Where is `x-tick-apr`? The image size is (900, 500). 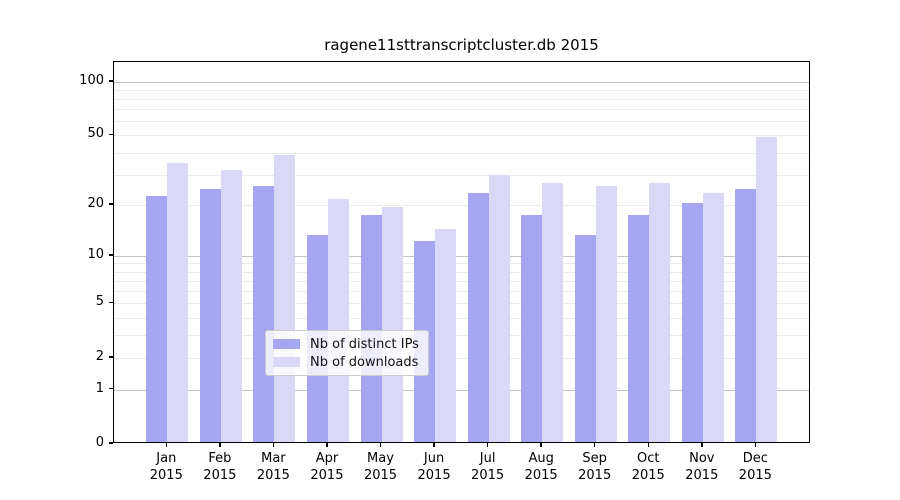 x-tick-apr is located at coordinates (327, 445).